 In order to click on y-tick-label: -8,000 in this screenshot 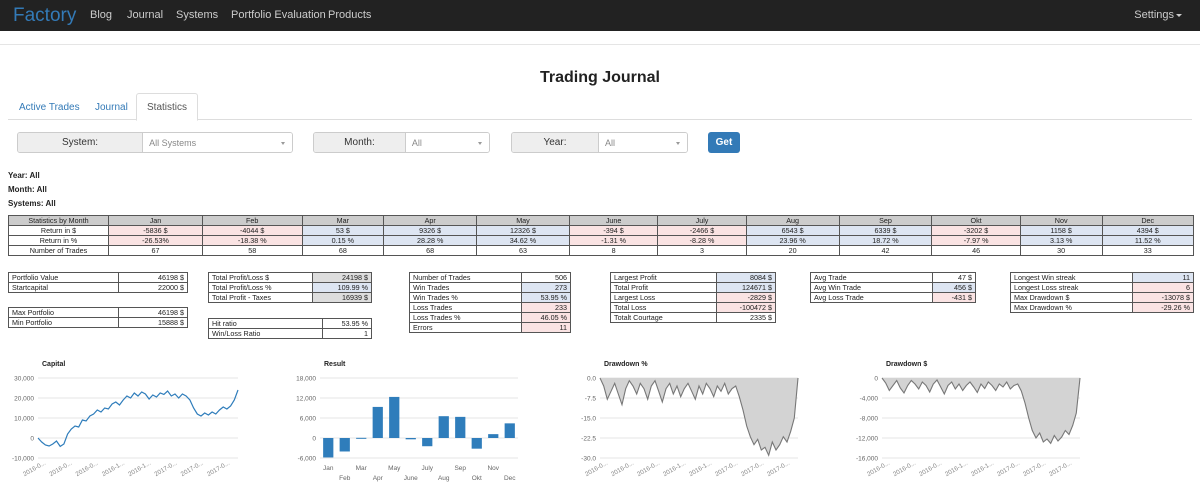, I will do `click(869, 419)`.